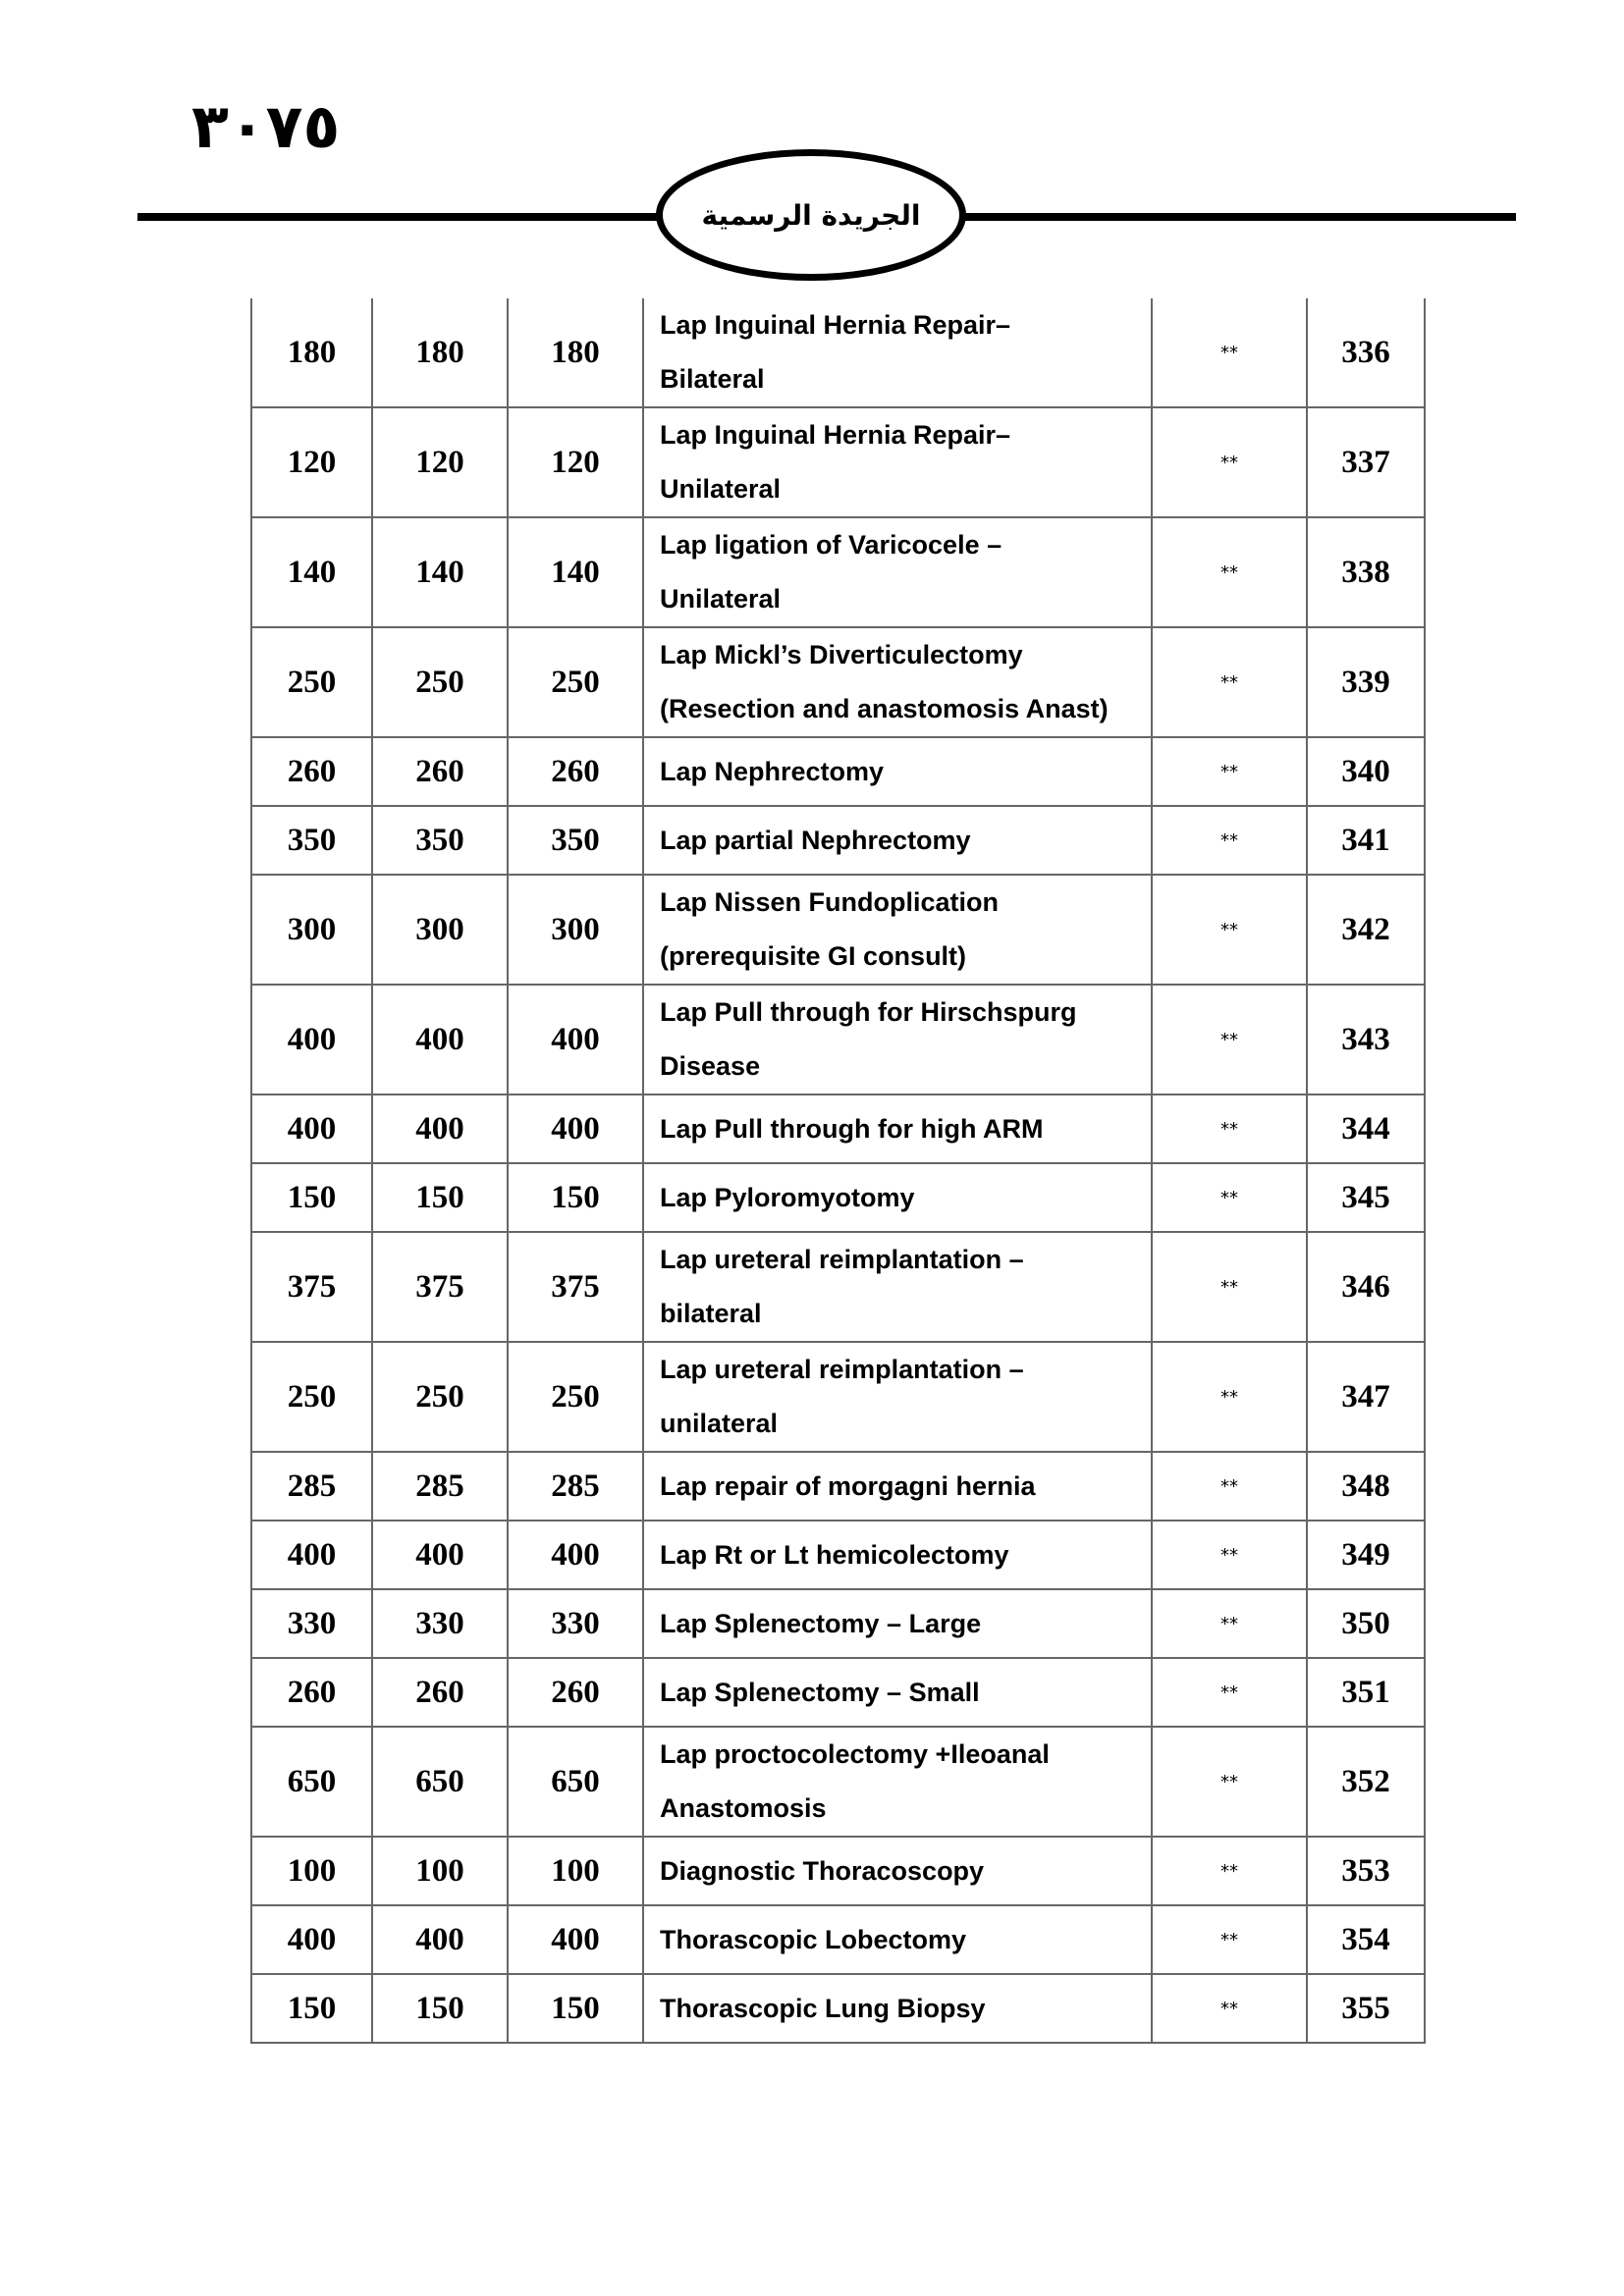 The height and width of the screenshot is (2296, 1624). I want to click on description-line: Lap Nephrectomy, so click(772, 771).